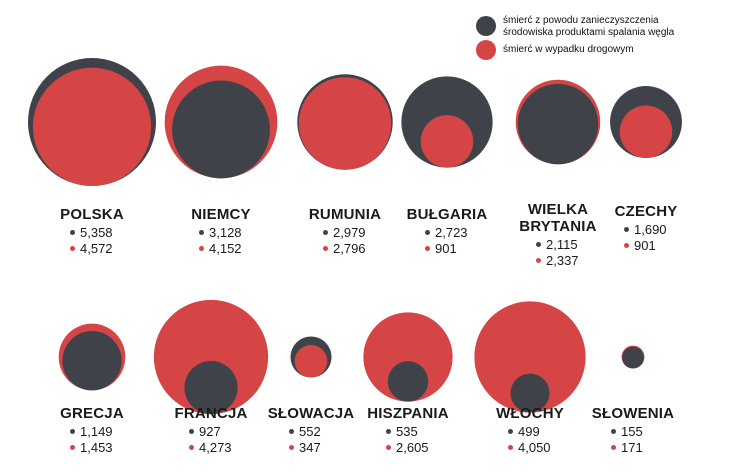  Describe the element at coordinates (225, 248) in the screenshot. I see `value-label-road: 4,152` at that location.